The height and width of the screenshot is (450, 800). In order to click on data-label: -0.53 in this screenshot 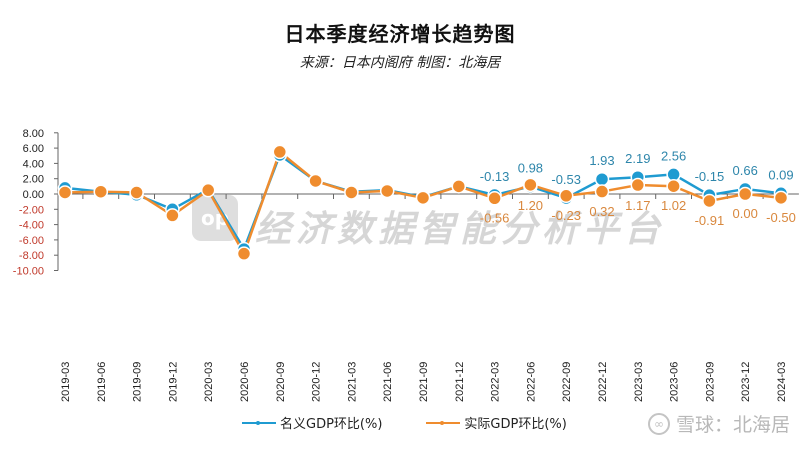, I will do `click(566, 179)`.